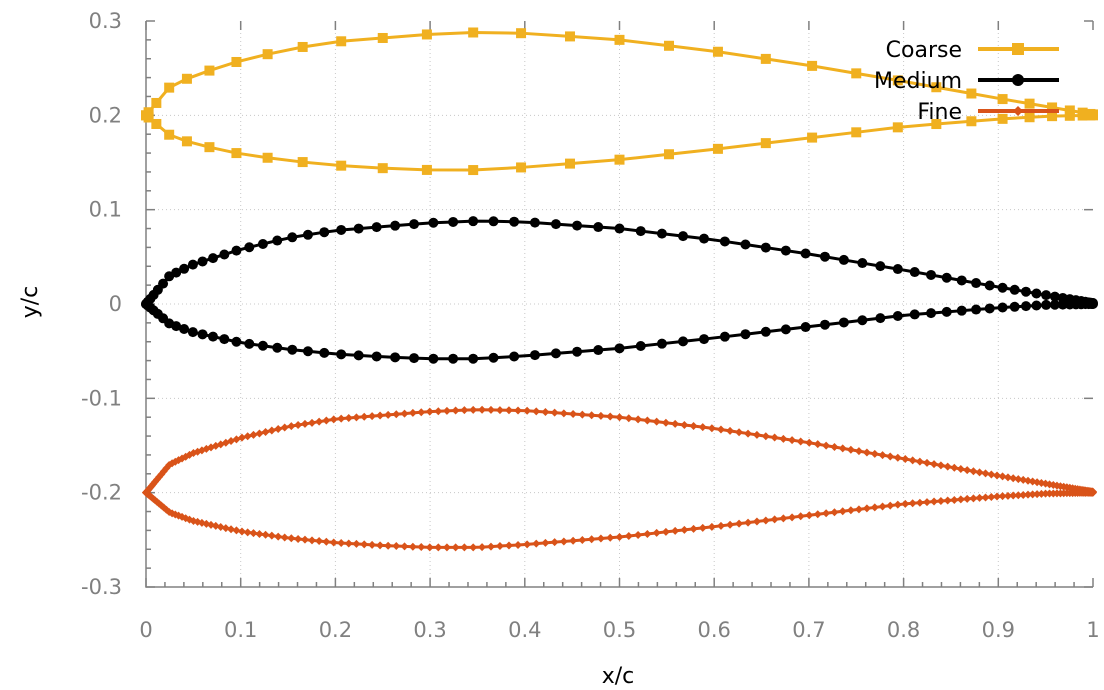 Image resolution: width=1104 pixels, height=690 pixels. Describe the element at coordinates (713, 630) in the screenshot. I see `x-tick-label: 0.6` at that location.